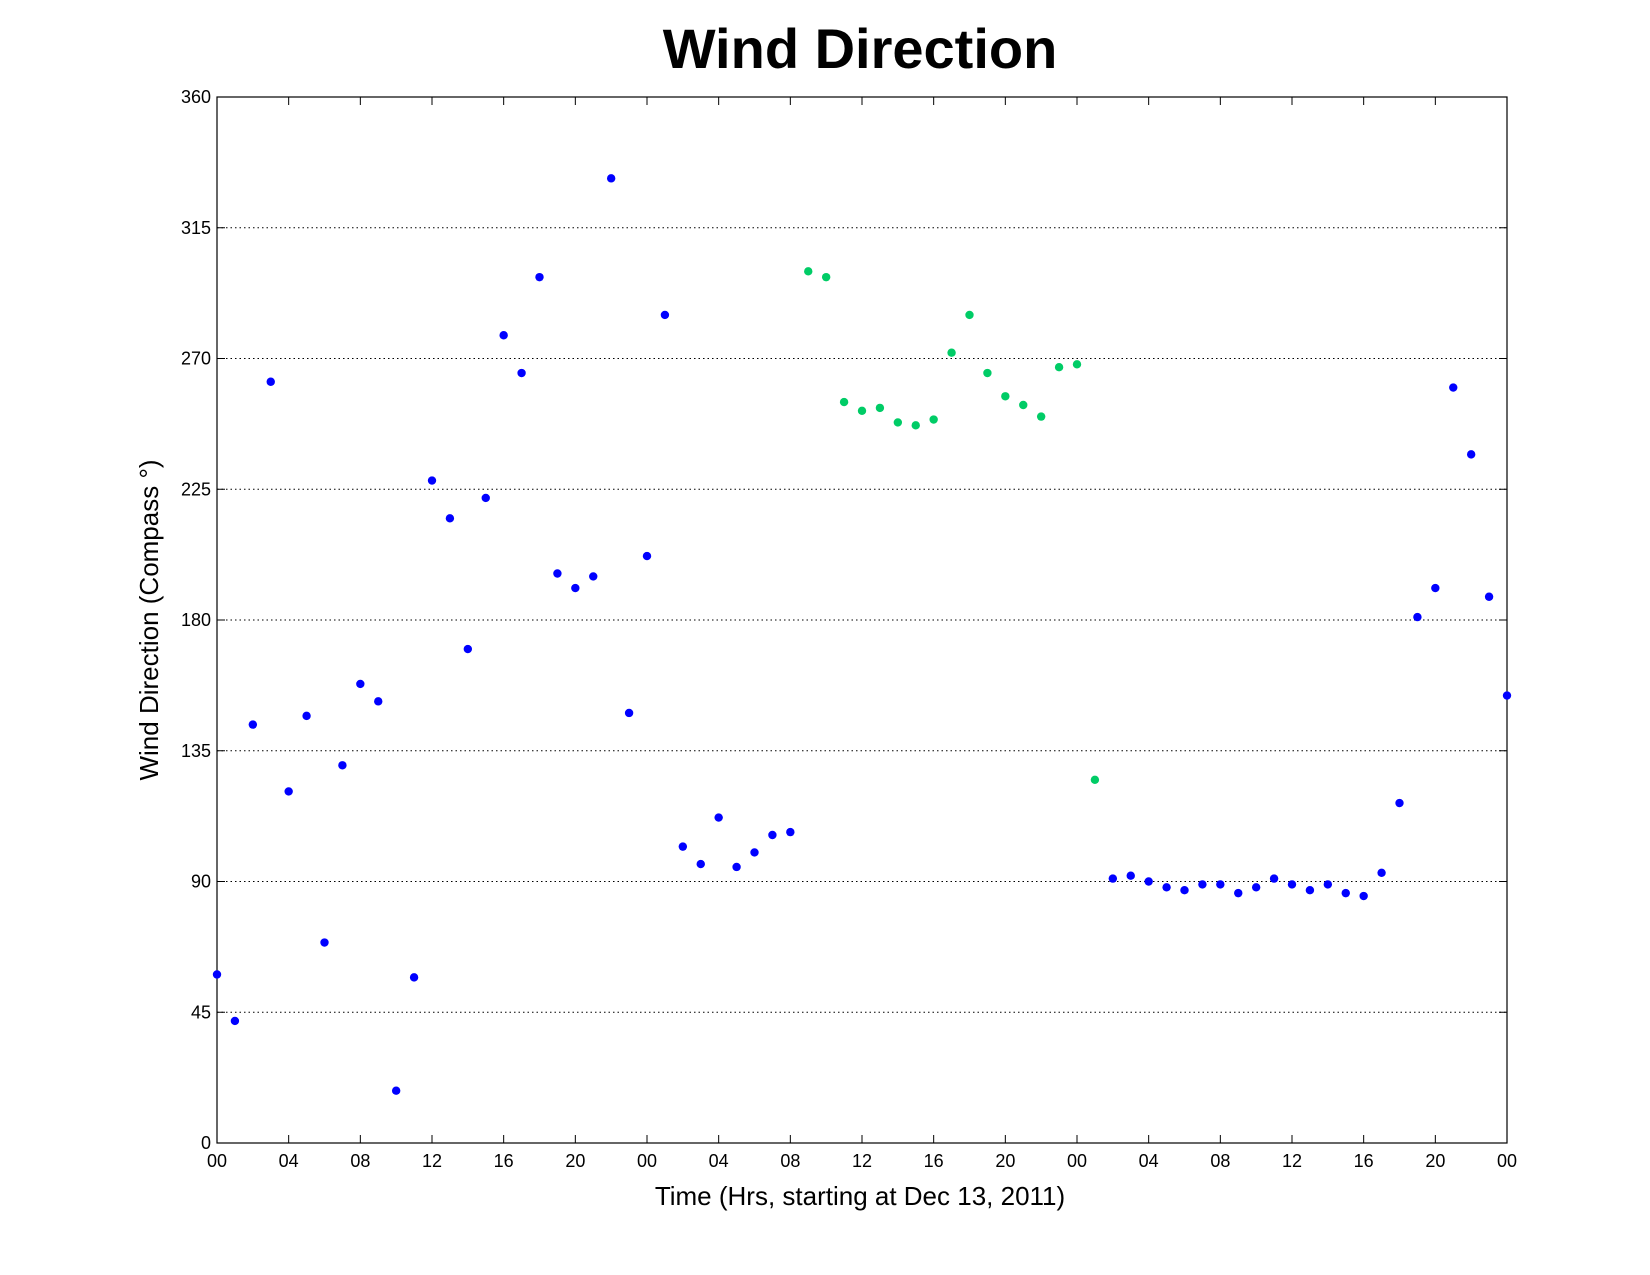 This screenshot has width=1650, height=1275. Describe the element at coordinates (206, 1143) in the screenshot. I see `y-tick-label: 0` at that location.